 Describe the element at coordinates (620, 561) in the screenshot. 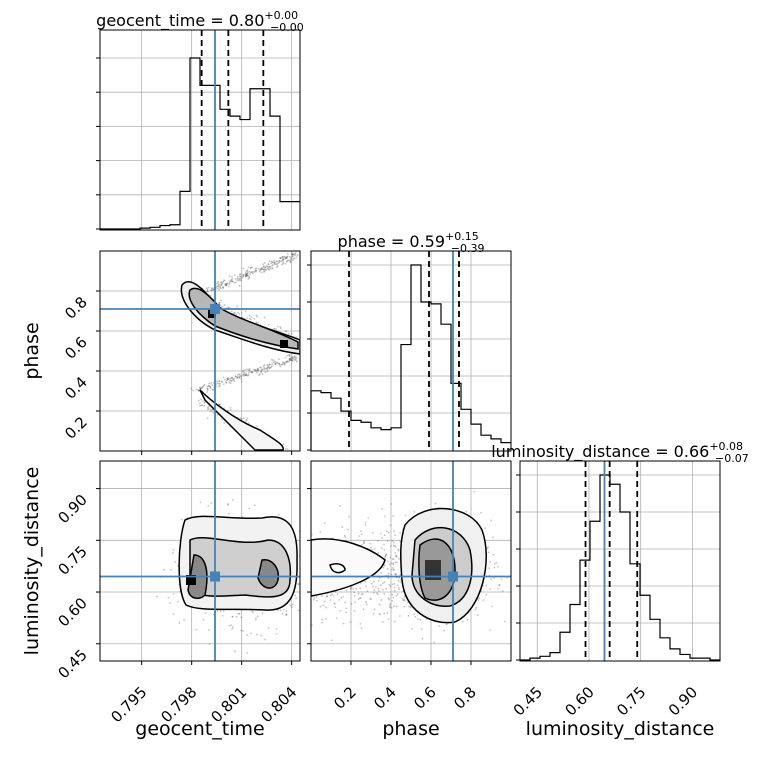

I see `axes-frame` at that location.